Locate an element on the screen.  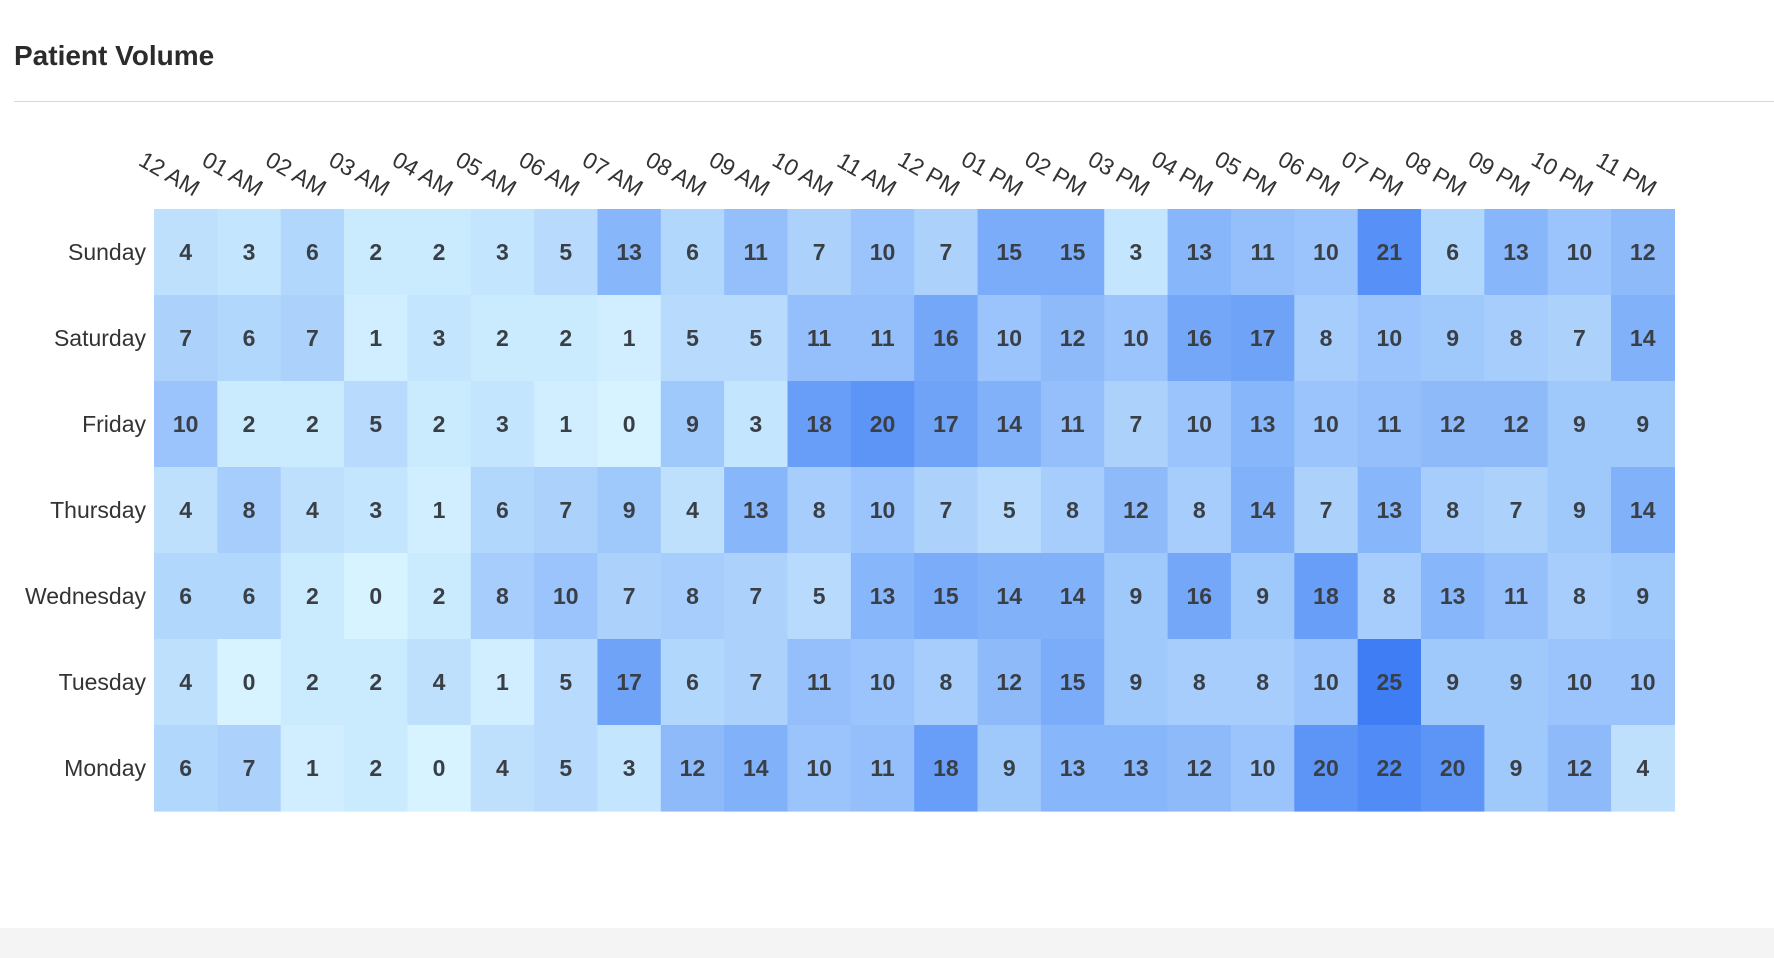
cell-value-label: 18 is located at coordinates (1326, 596).